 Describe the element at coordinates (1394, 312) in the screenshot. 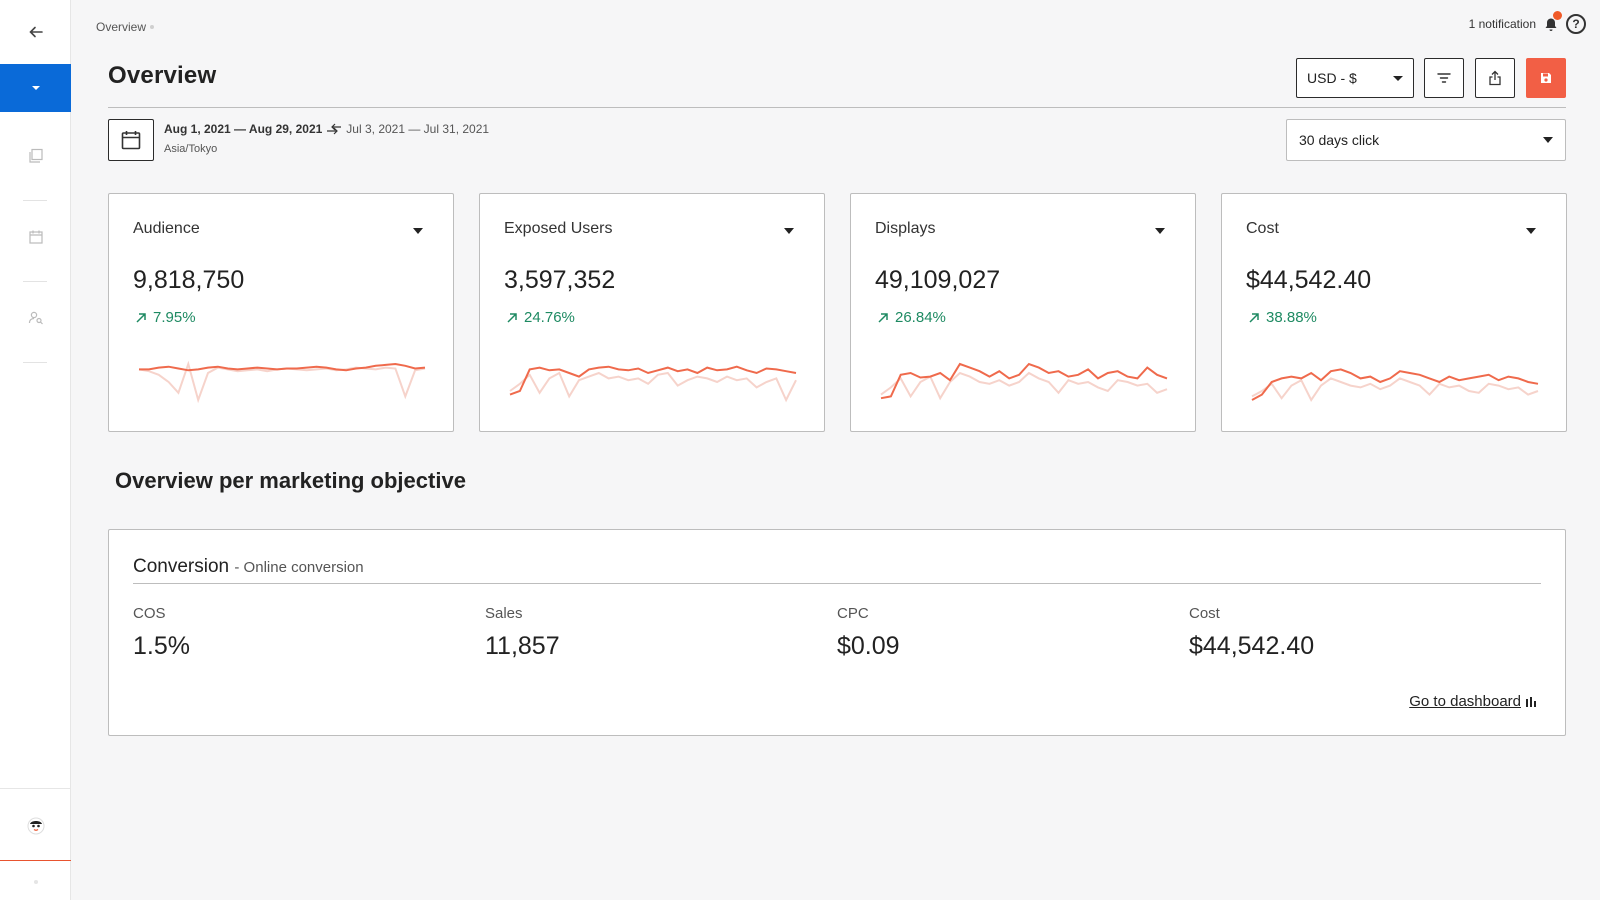

I see `kpi-card-cost: Cost $44,542.40 38.88%` at that location.